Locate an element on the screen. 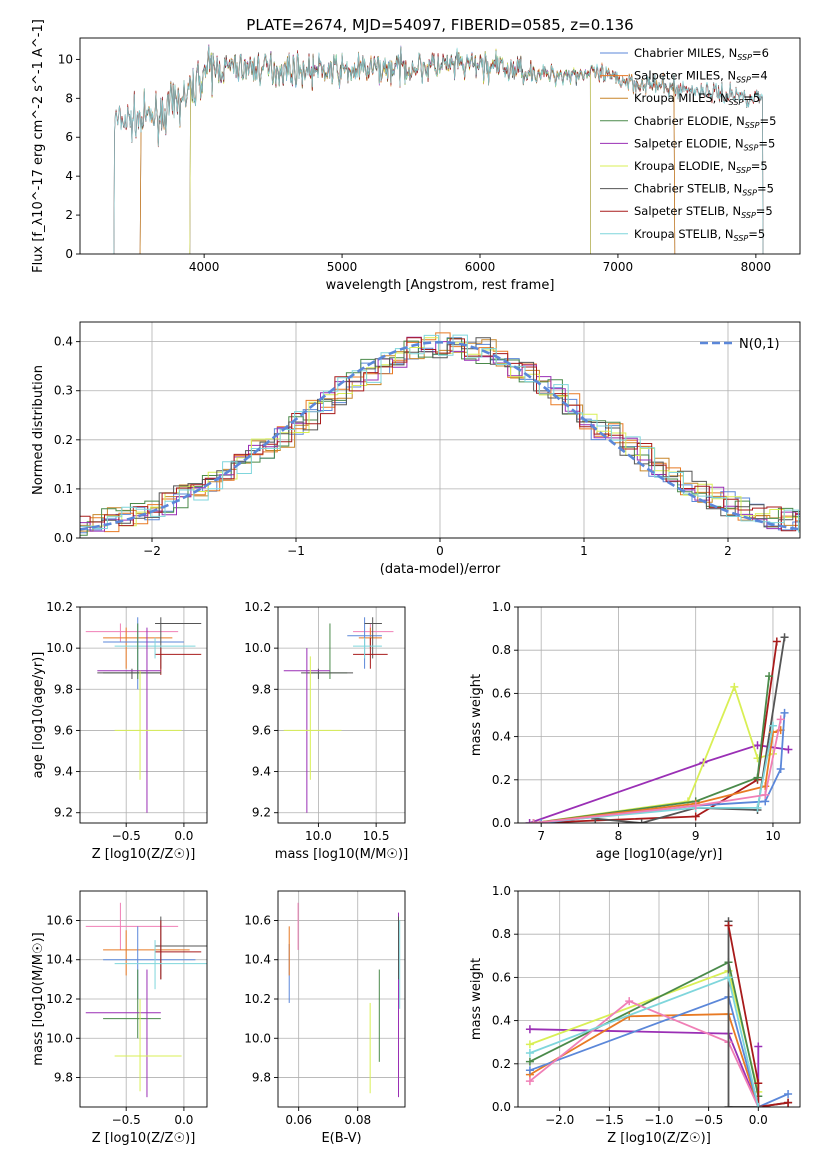  x-tick-label: 9 is located at coordinates (696, 836).